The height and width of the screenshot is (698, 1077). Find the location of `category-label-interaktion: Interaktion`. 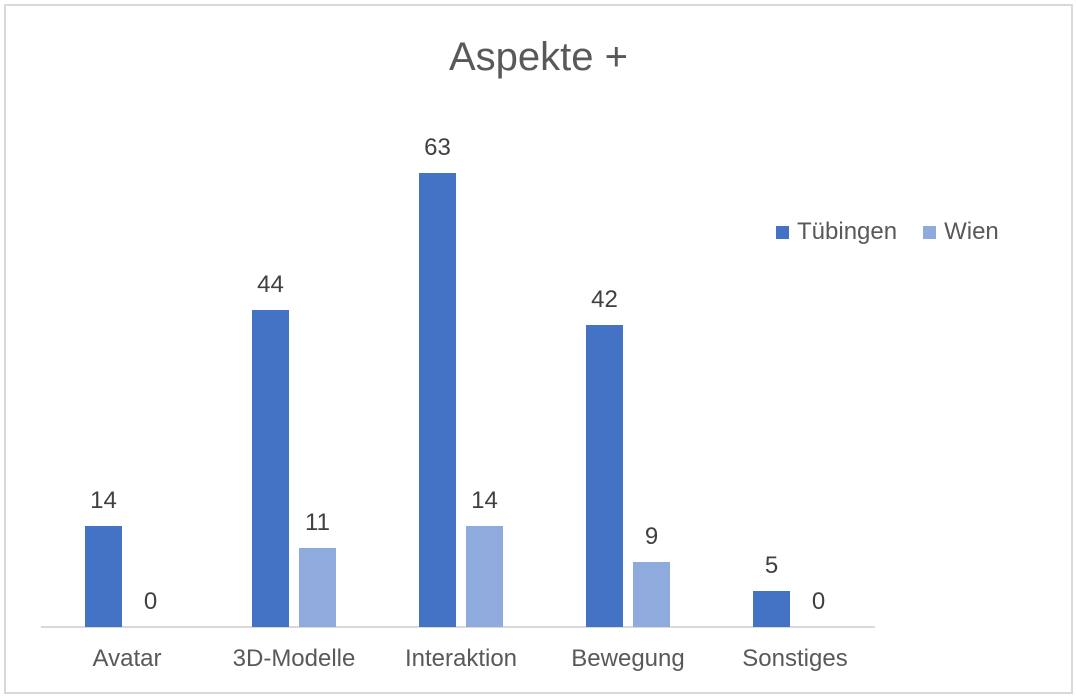

category-label-interaktion: Interaktion is located at coordinates (461, 658).